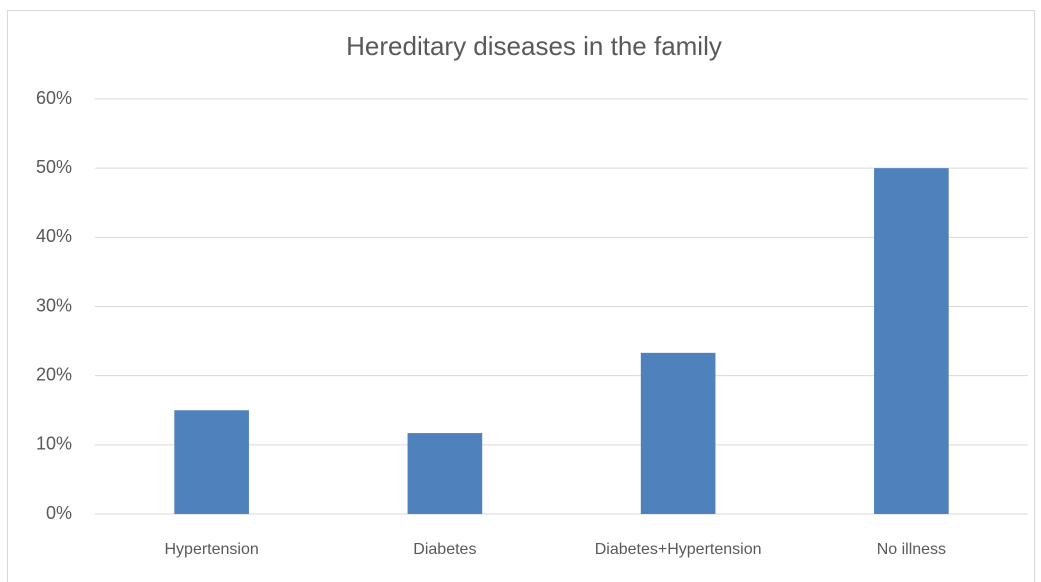 The width and height of the screenshot is (1041, 582). What do you see at coordinates (59, 513) in the screenshot?
I see `y-tick-label: 0%` at bounding box center [59, 513].